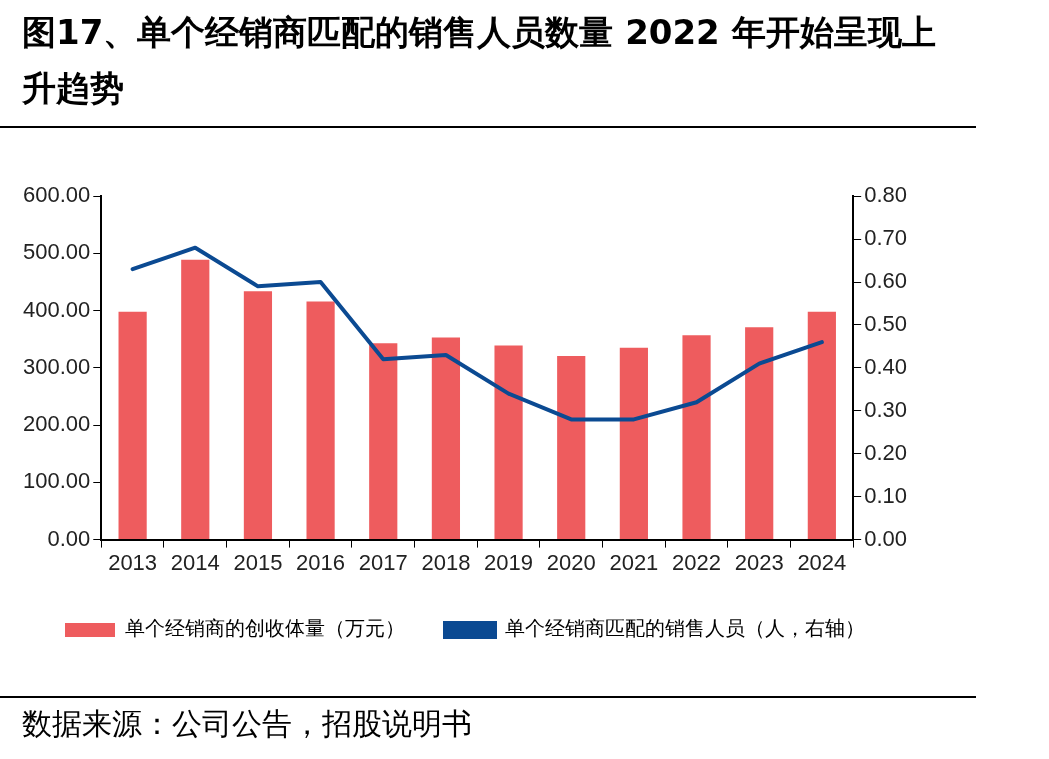 The image size is (1049, 759). Describe the element at coordinates (697, 562) in the screenshot. I see `x-tick-label: 2022` at that location.